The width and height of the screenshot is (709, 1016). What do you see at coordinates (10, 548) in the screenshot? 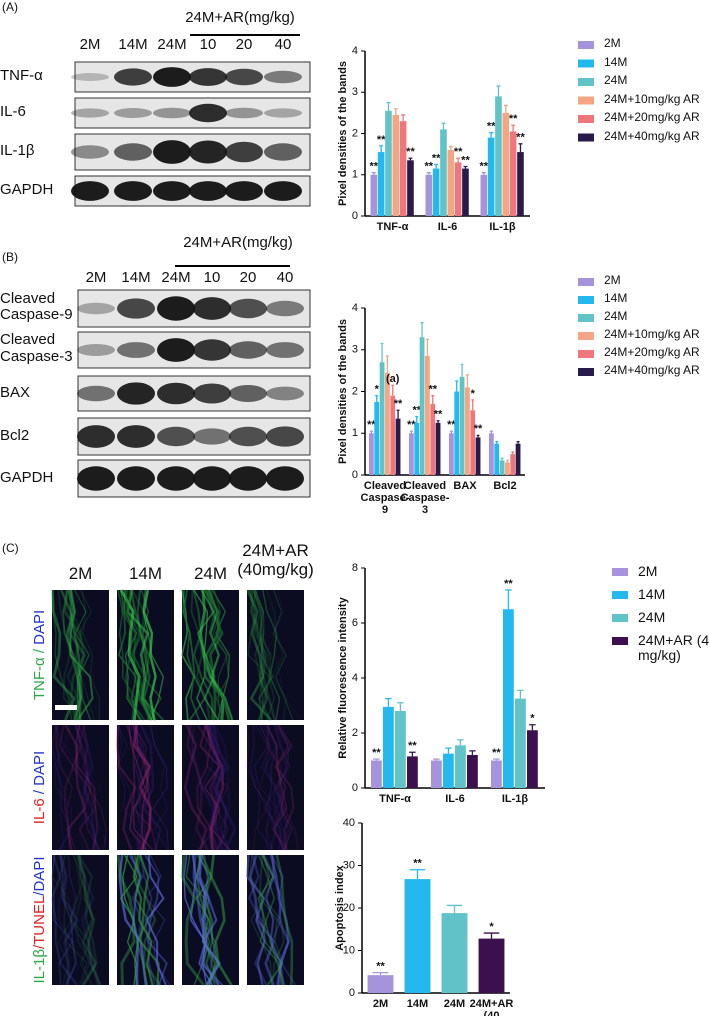
I see `panel-label: (C)` at bounding box center [10, 548].